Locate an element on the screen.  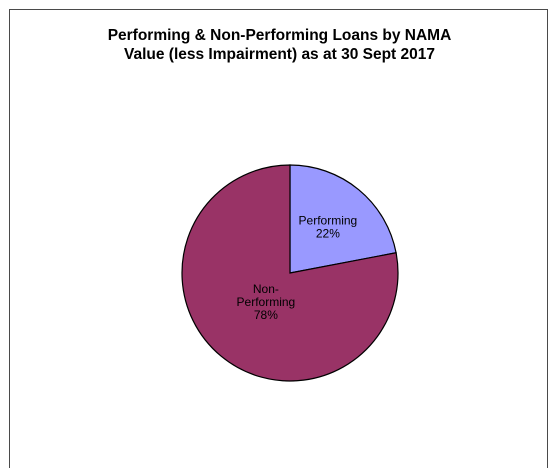
pie-label-name: Non- is located at coordinates (266, 289).